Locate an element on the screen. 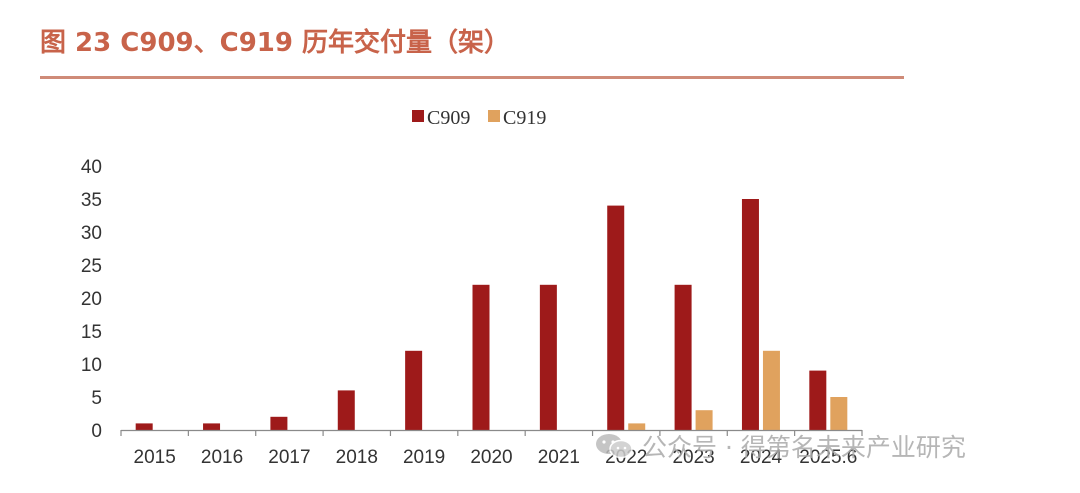 The width and height of the screenshot is (1080, 493). x-tick-label: 2017 is located at coordinates (289, 457).